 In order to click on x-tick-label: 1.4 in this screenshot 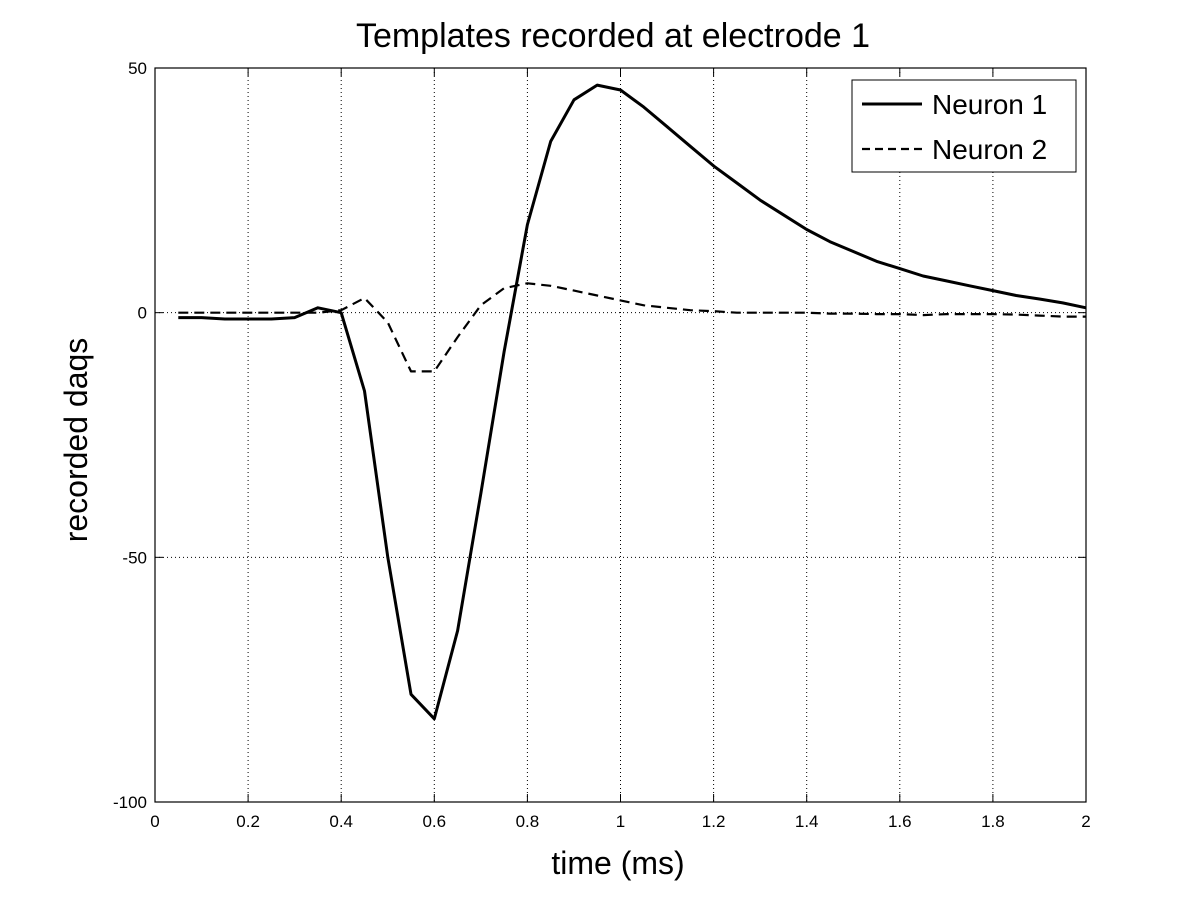, I will do `click(807, 821)`.